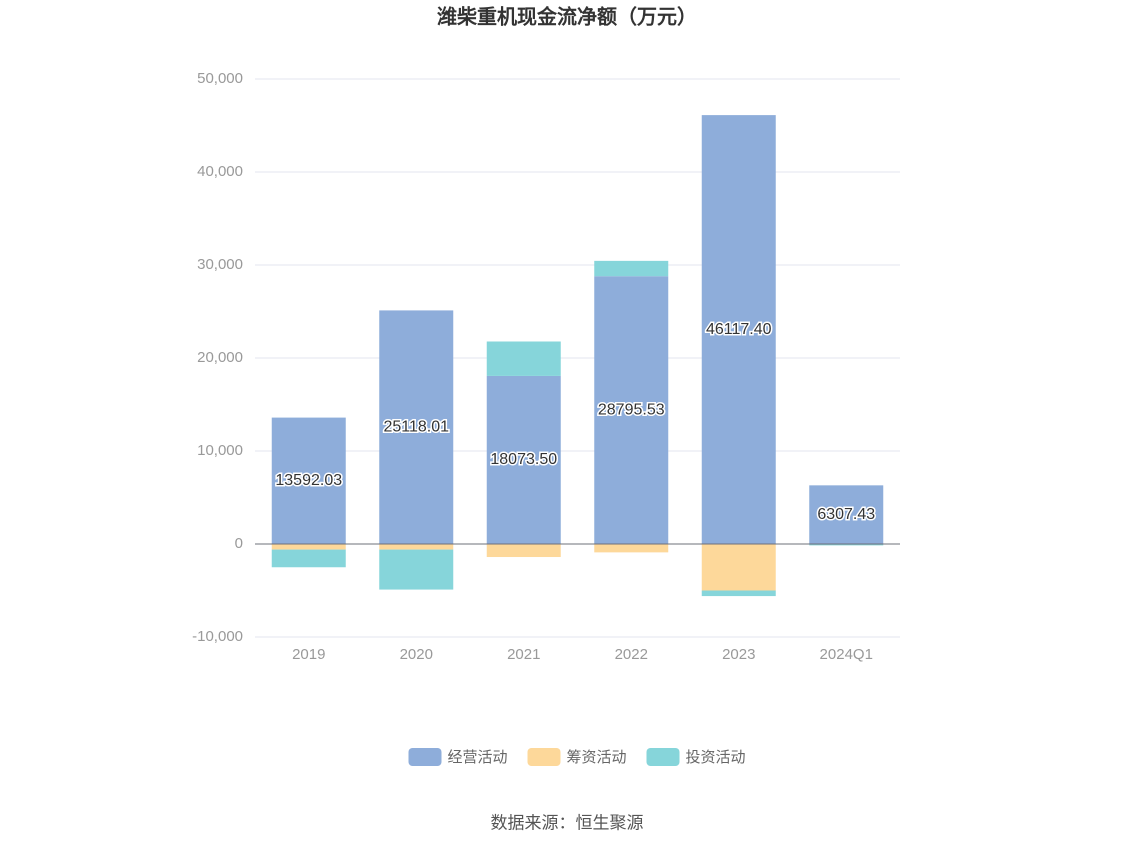  What do you see at coordinates (239, 543) in the screenshot?
I see `y-tick-label: 0` at bounding box center [239, 543].